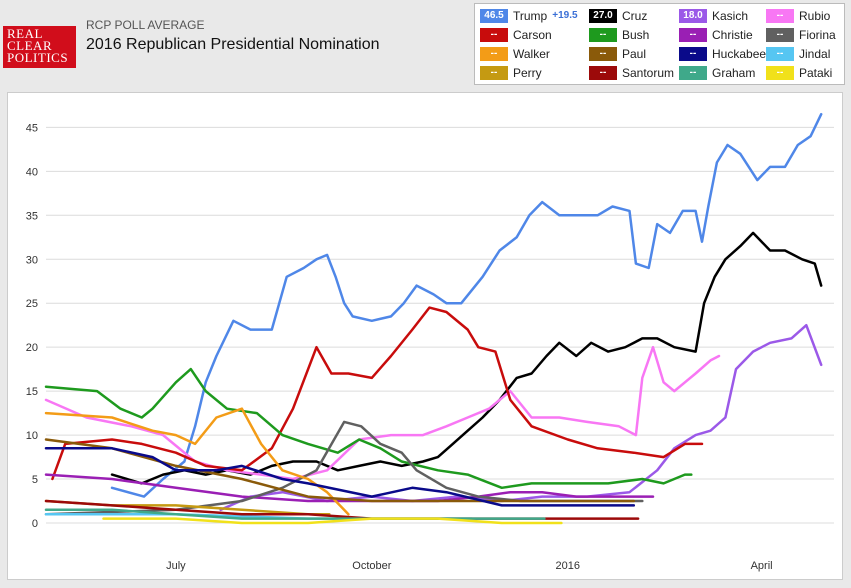 This screenshot has width=851, height=588. Describe the element at coordinates (30, 45) in the screenshot. I see `logo-line: CLEAR` at that location.